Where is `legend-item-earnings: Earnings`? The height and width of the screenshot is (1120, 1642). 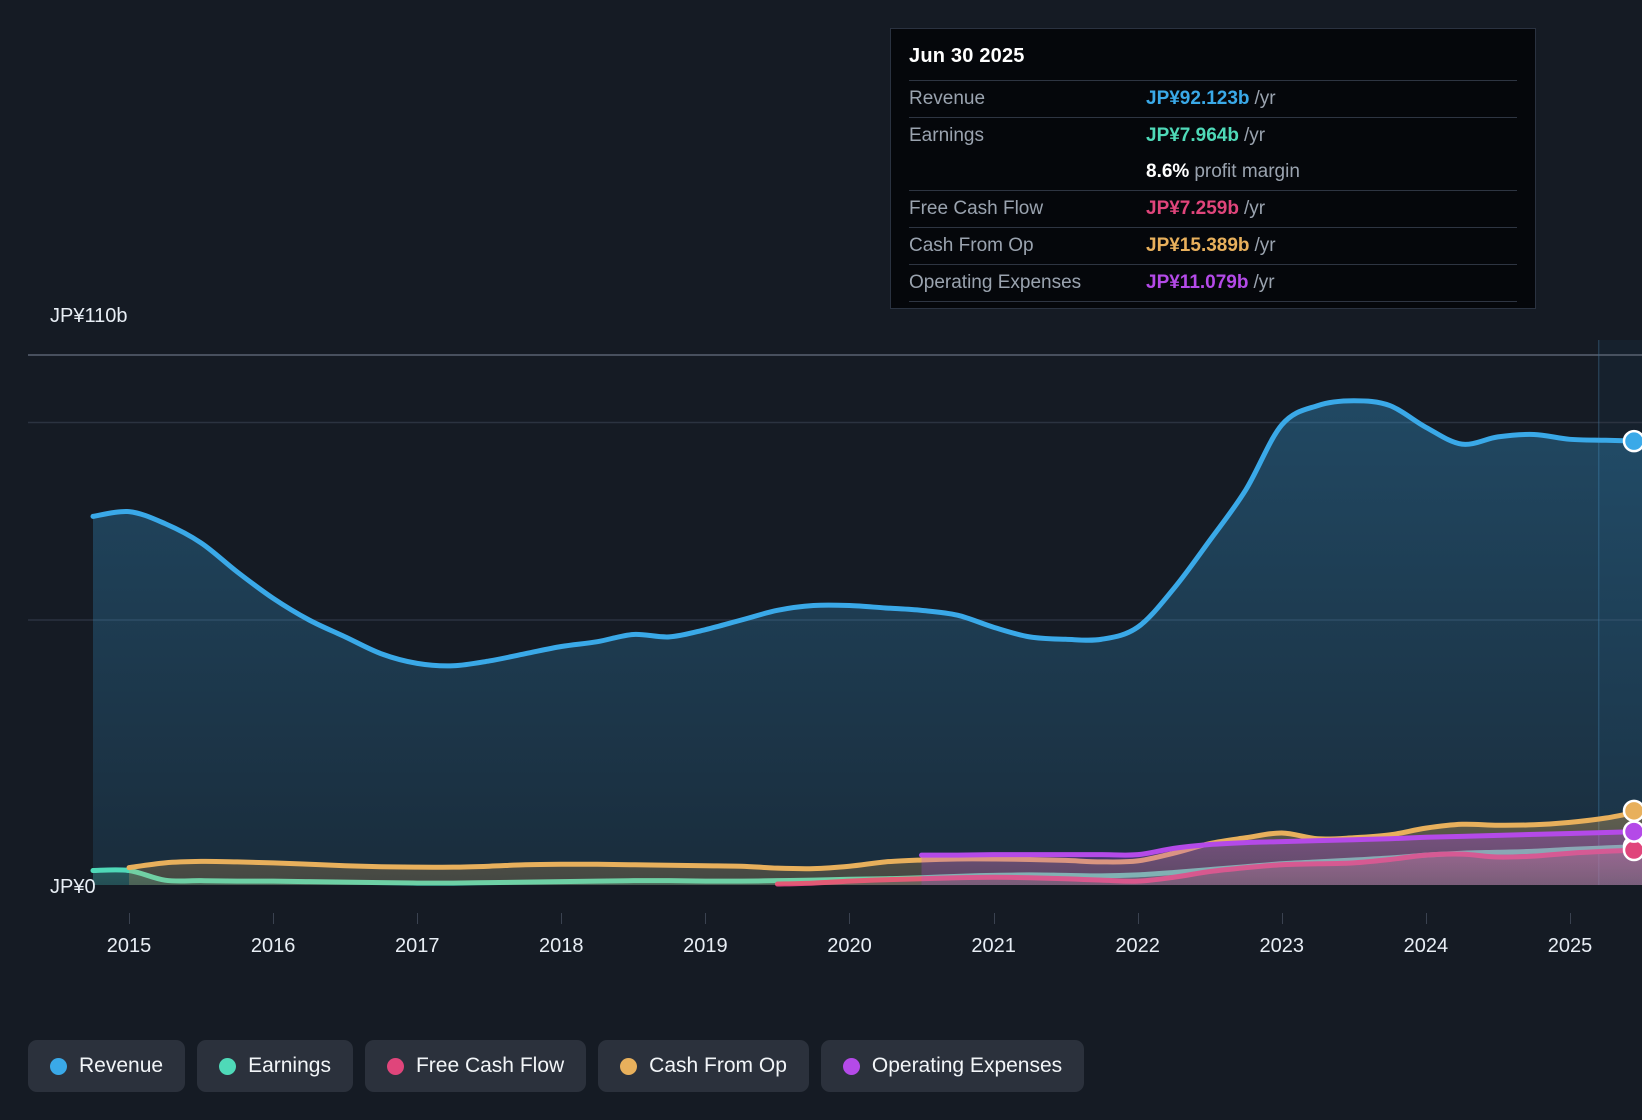
legend-item-earnings: Earnings is located at coordinates (275, 1066).